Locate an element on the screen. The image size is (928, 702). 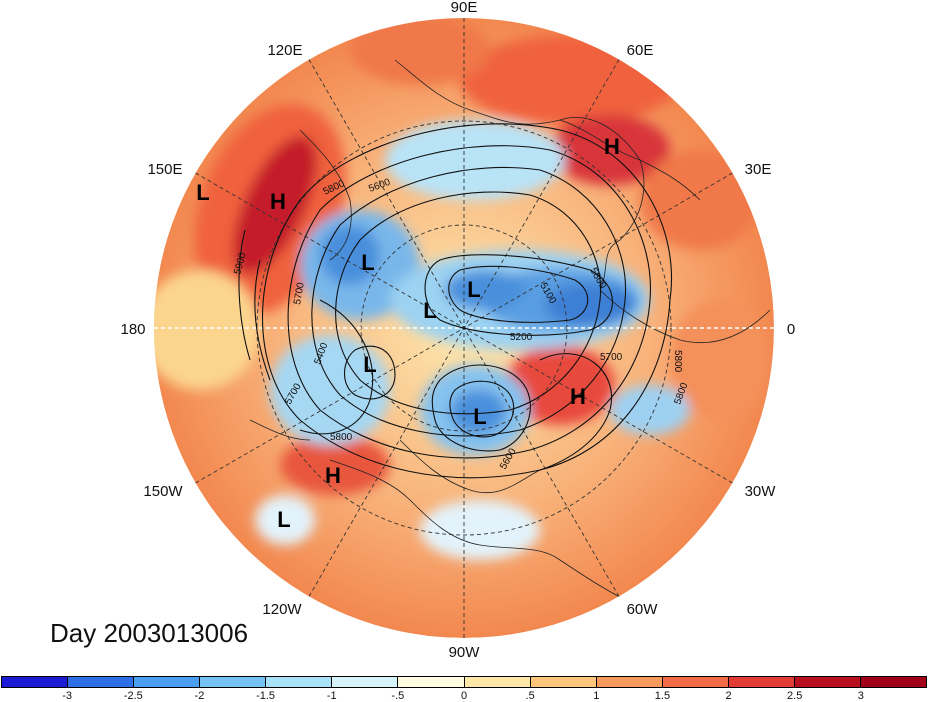
colorbar-tick-label: 1.5 is located at coordinates (662, 696).